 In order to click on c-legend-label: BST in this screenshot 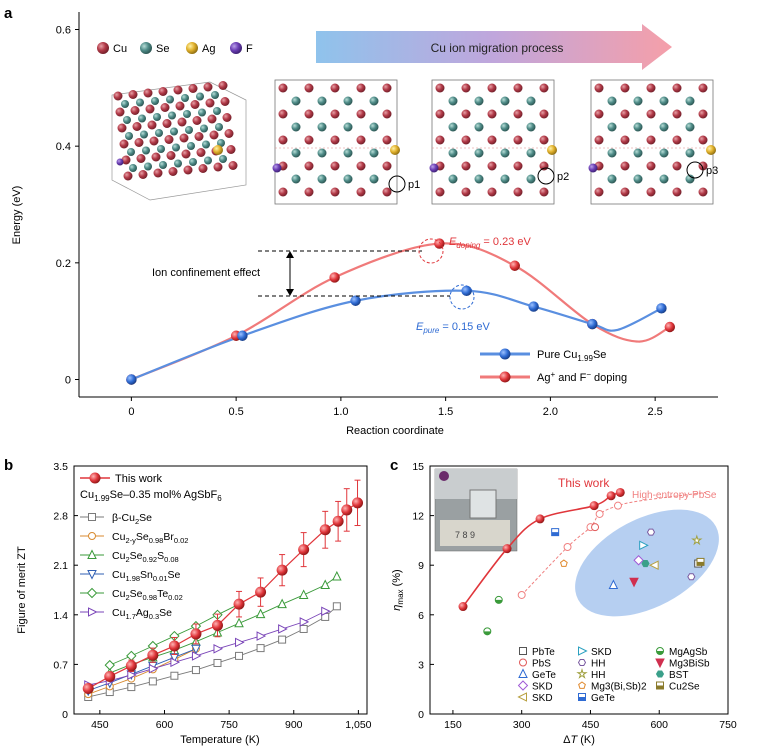, I will do `click(678, 675)`.